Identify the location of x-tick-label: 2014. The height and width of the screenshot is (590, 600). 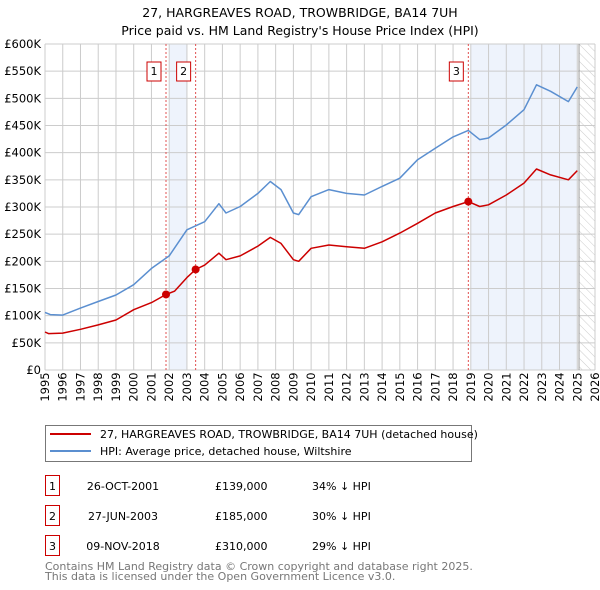
(382, 386).